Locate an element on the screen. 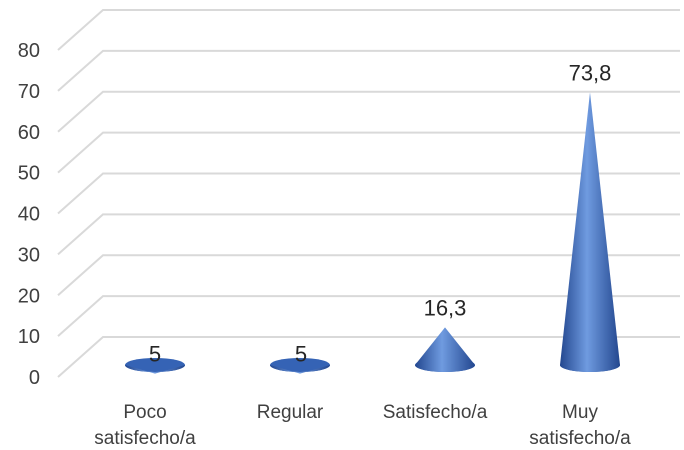  data-label: 73,8 is located at coordinates (590, 72).